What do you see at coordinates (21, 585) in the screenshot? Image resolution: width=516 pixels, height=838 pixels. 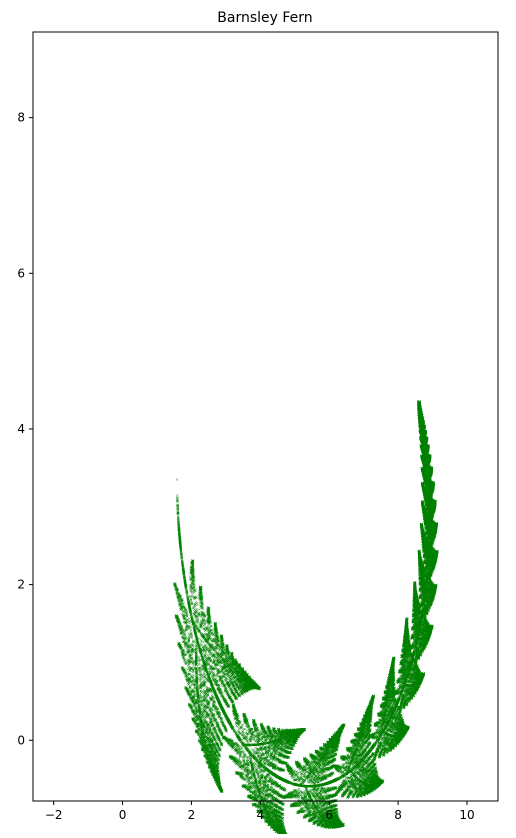 I see `y-tick-label: 2` at bounding box center [21, 585].